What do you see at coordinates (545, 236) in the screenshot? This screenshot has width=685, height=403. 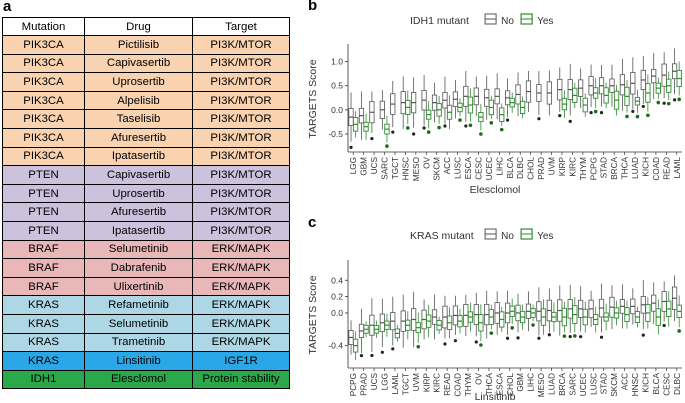 I see `legend-label-yes: Yes` at bounding box center [545, 236].